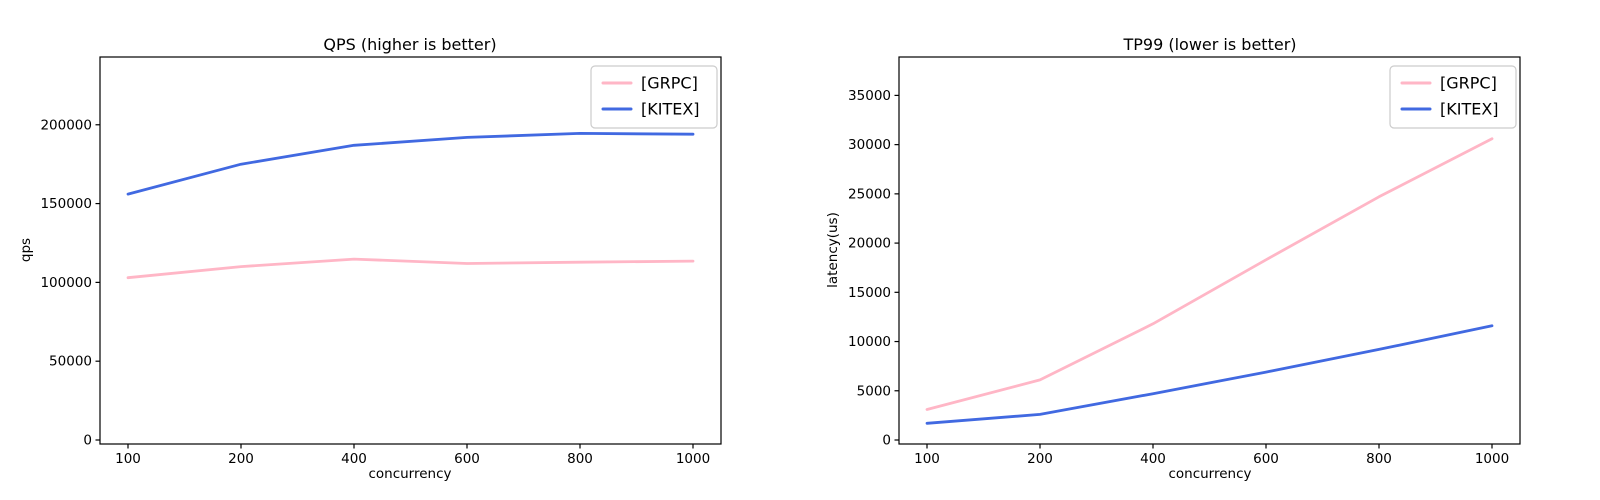 The height and width of the screenshot is (500, 1600). Describe the element at coordinates (874, 391) in the screenshot. I see `tp99-y-tick-label: 5000` at that location.